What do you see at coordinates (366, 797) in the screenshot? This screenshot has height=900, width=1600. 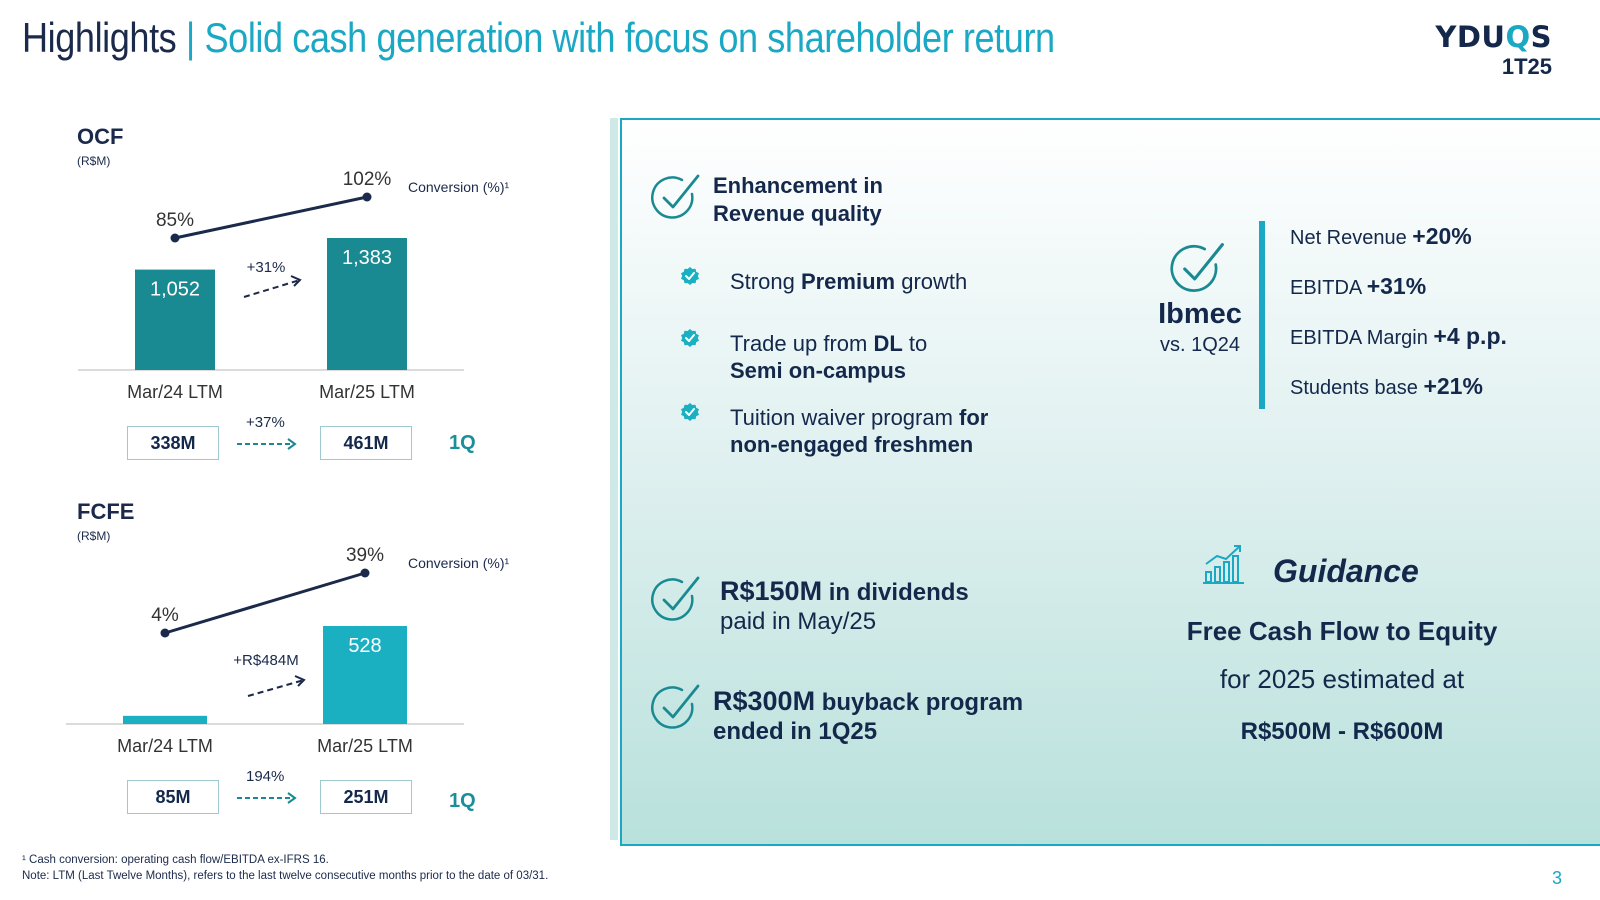 I see `fcfe-quarter-value-2: 251M` at bounding box center [366, 797].